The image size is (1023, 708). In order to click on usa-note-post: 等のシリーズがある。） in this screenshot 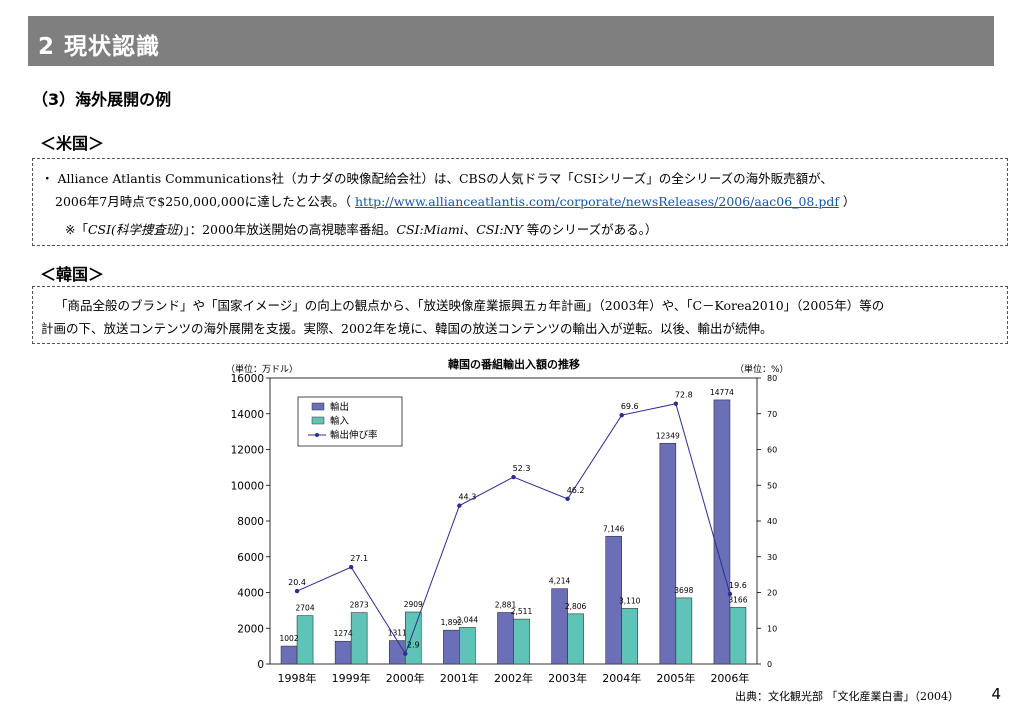, I will do `click(590, 229)`.